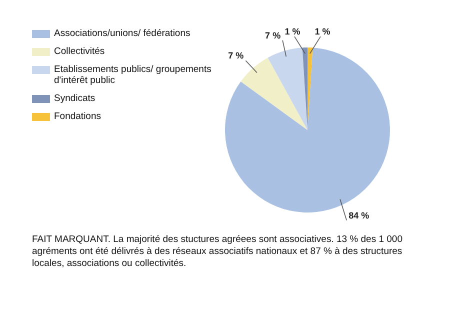 The image size is (450, 327). I want to click on data-label: 84 %, so click(359, 215).